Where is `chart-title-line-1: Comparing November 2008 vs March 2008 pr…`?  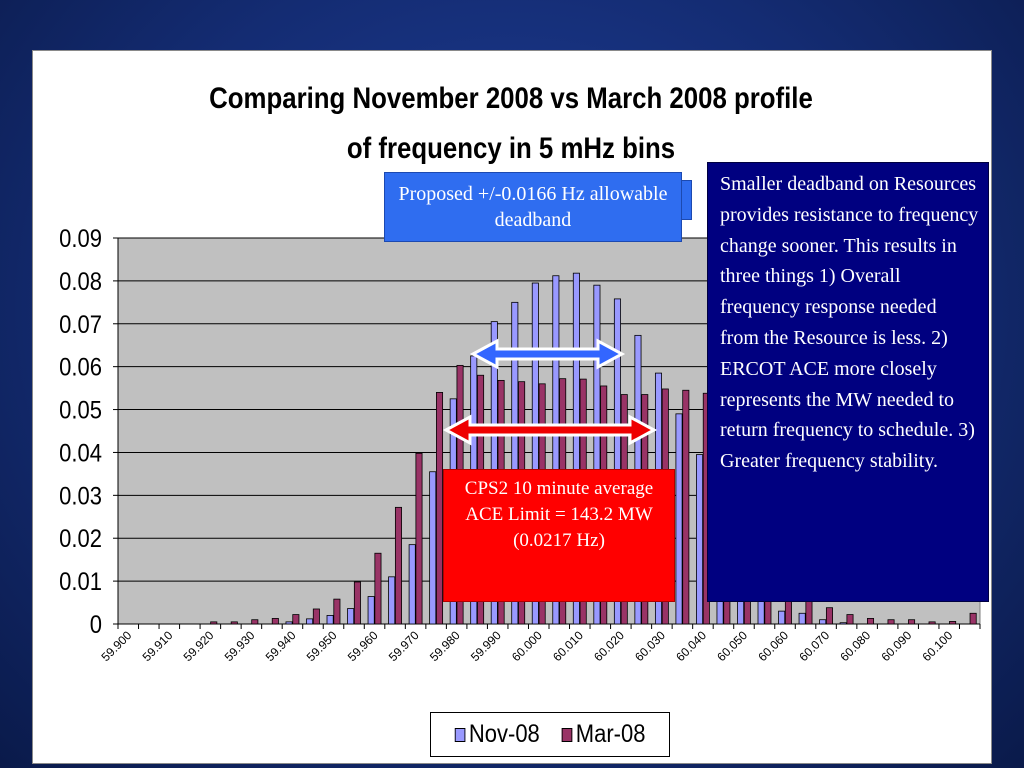
chart-title-line-1: Comparing November 2008 vs March 2008 pr… is located at coordinates (511, 98).